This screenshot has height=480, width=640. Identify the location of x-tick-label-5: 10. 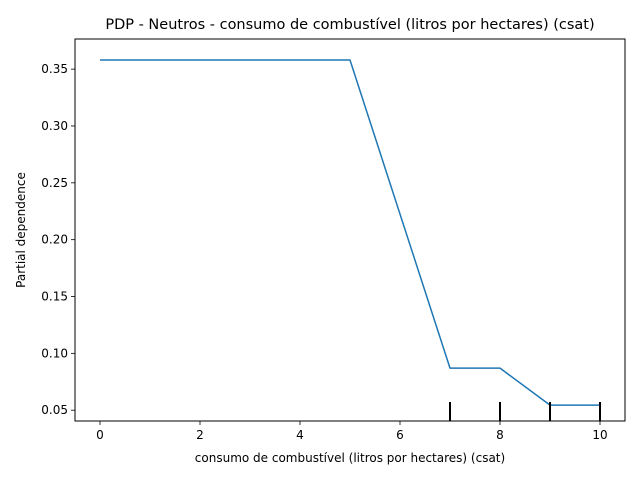
(599, 435).